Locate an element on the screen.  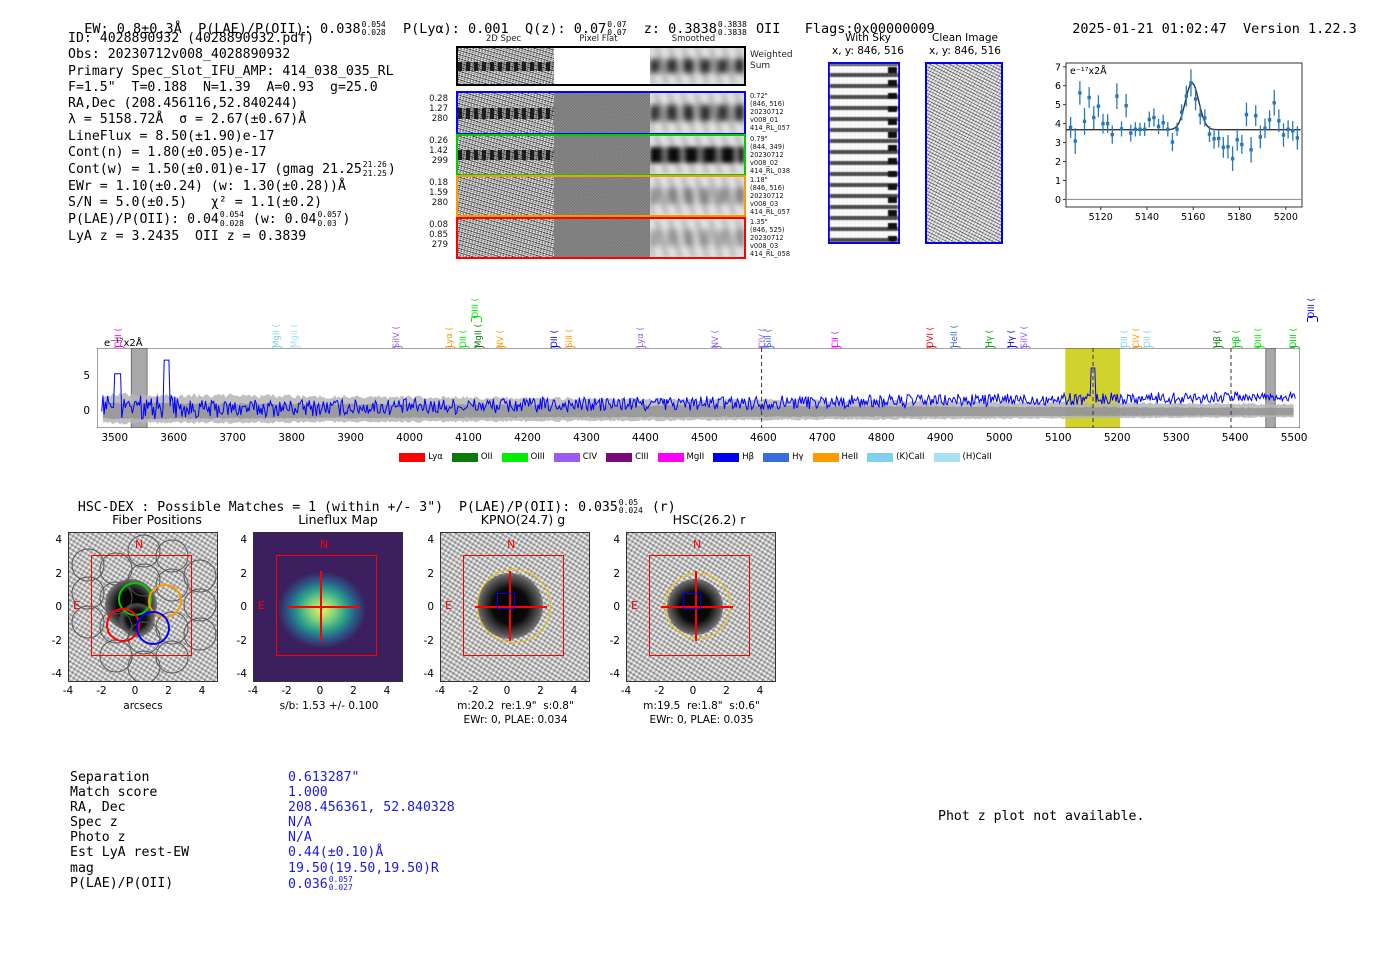
panel-0-ytick-2: 0 is located at coordinates (58, 607).